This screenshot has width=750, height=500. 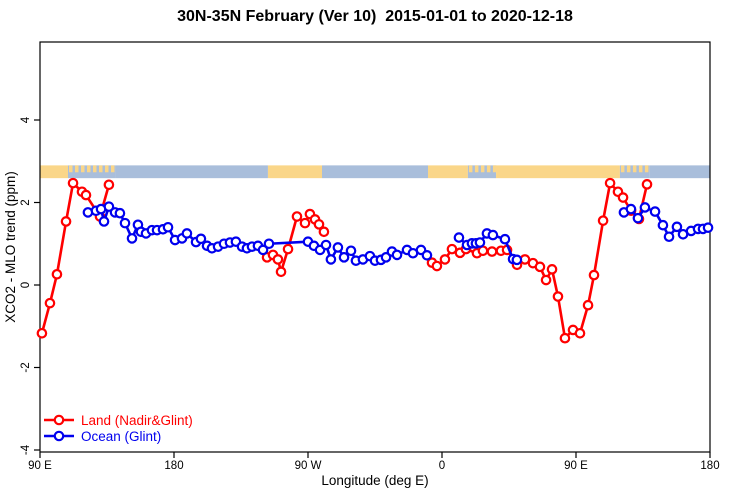 I want to click on legend: Land (Nadir&Glint) Ocean (Glint), so click(x=118, y=428).